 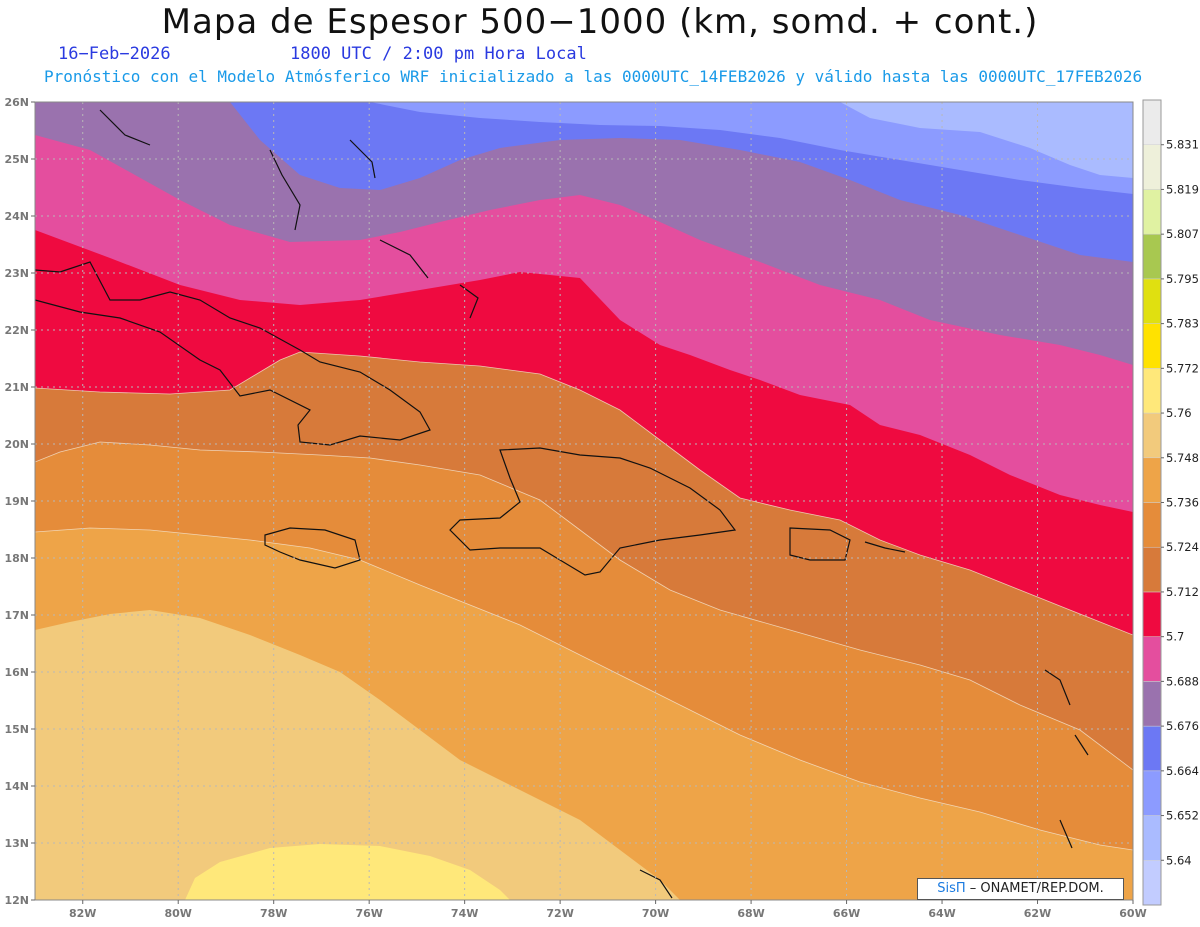 What do you see at coordinates (16, 444) in the screenshot?
I see `lat-label: 20N` at bounding box center [16, 444].